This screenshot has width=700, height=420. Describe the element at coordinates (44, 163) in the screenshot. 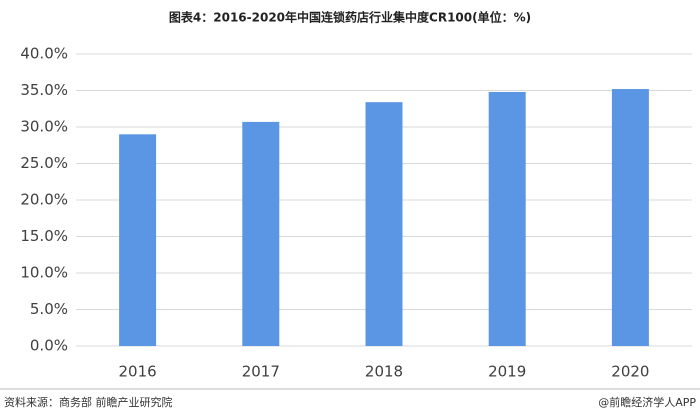

I see `y-tick-label: 25.0%` at that location.